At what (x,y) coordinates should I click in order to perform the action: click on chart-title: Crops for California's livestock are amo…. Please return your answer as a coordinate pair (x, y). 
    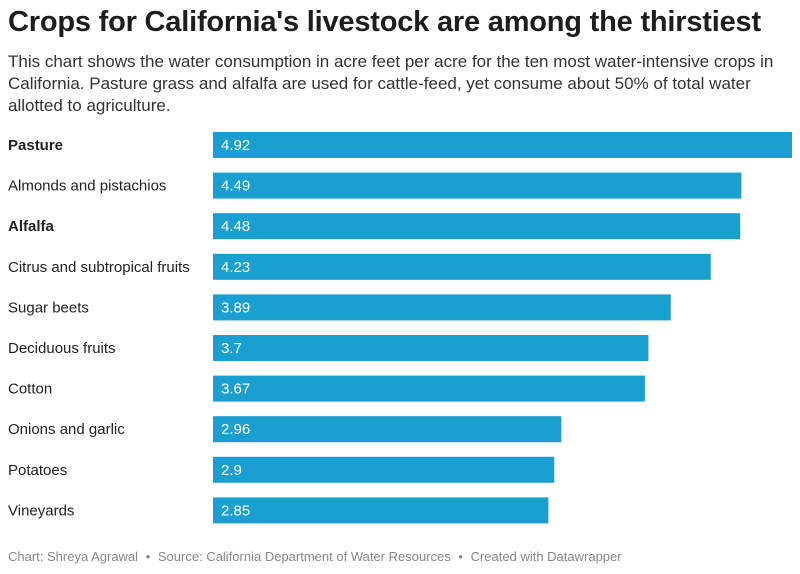
    Looking at the image, I should click on (384, 22).